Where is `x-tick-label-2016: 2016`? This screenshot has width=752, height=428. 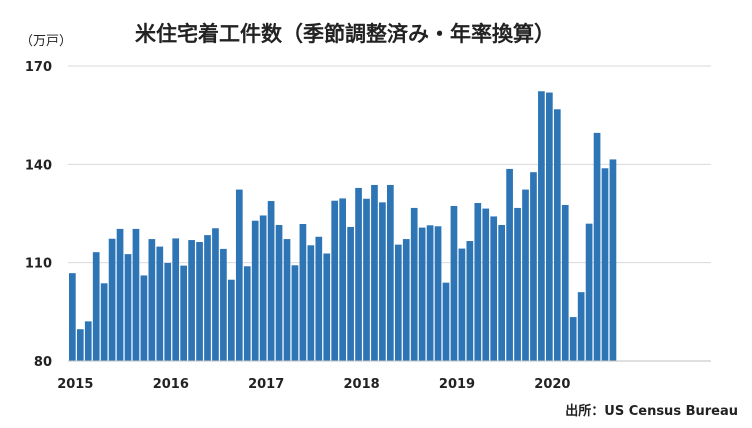
x-tick-label-2016: 2016 is located at coordinates (171, 384).